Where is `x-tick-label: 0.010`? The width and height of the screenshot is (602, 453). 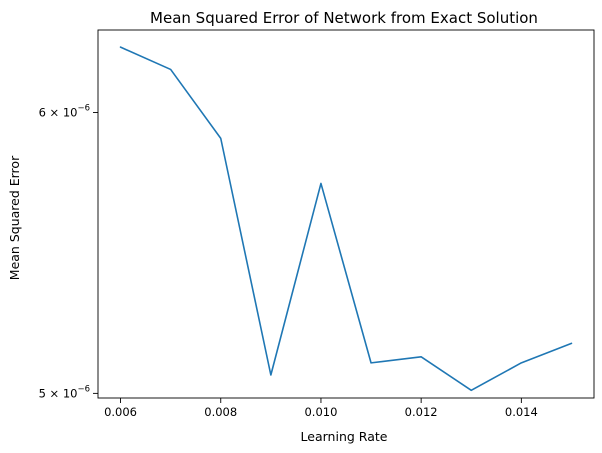
x-tick-label: 0.010 is located at coordinates (320, 412).